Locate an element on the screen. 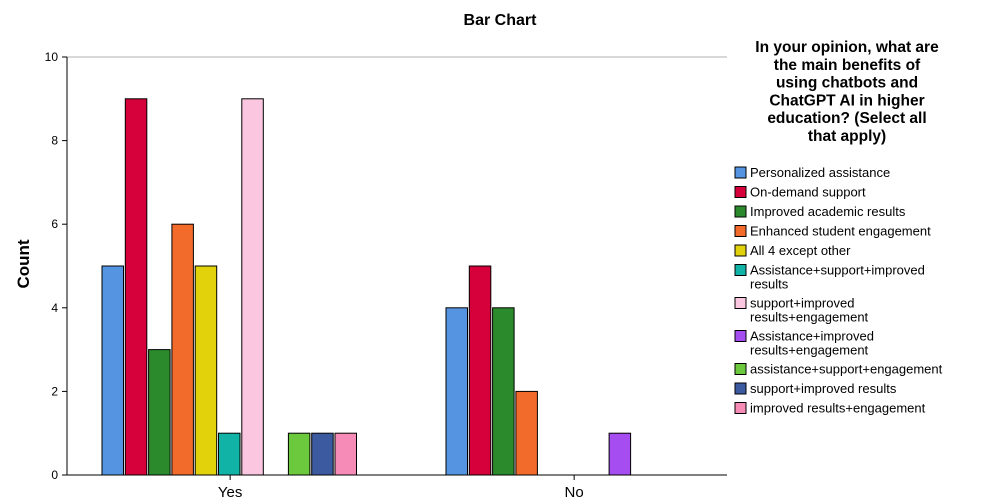  legend-title-line: In your opinion, what are is located at coordinates (847, 47).